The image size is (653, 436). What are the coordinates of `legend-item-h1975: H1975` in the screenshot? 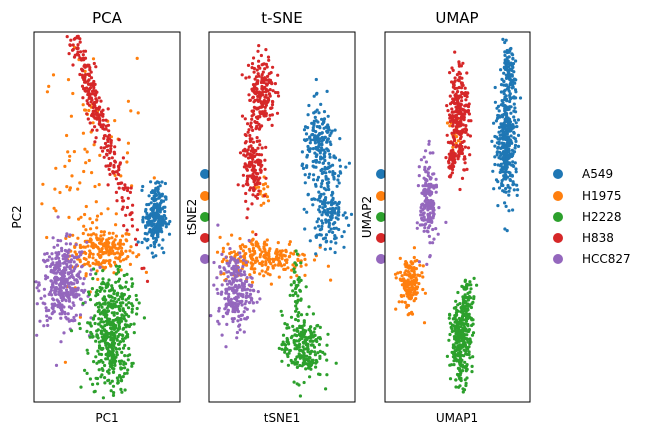 It's located at (587, 196).